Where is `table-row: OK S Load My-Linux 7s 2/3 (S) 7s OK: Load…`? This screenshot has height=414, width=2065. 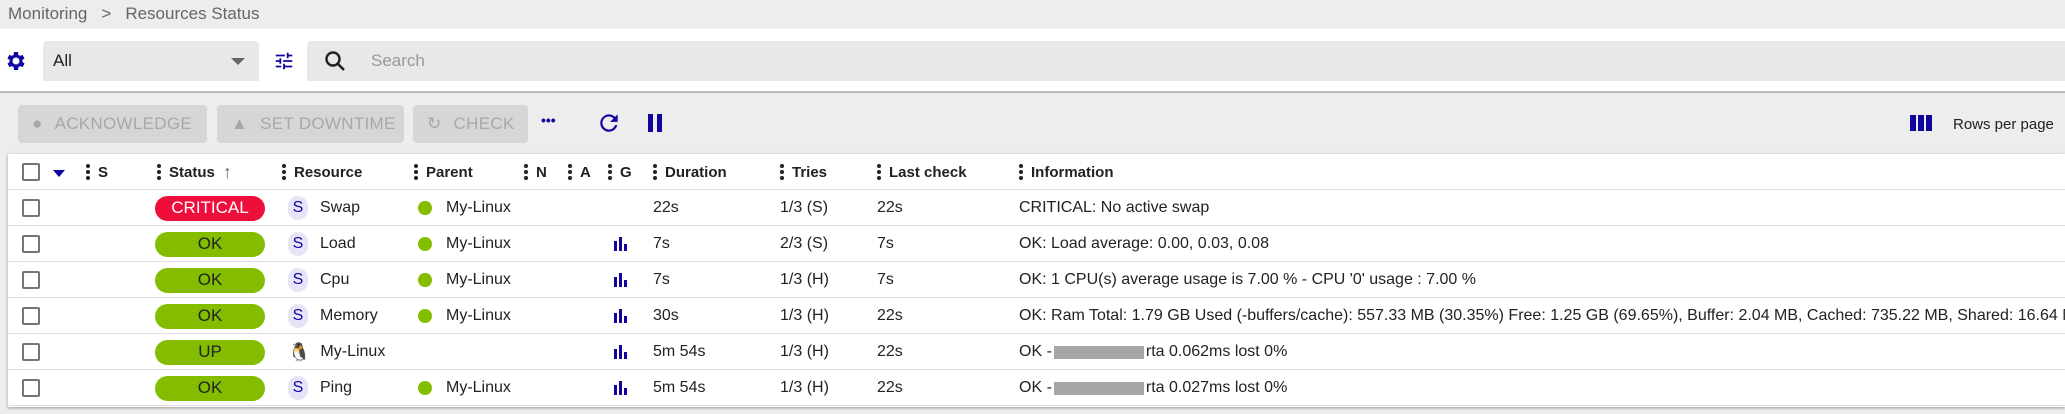 table-row: OK S Load My-Linux 7s 2/3 (S) 7s OK: Load… is located at coordinates (1036, 244).